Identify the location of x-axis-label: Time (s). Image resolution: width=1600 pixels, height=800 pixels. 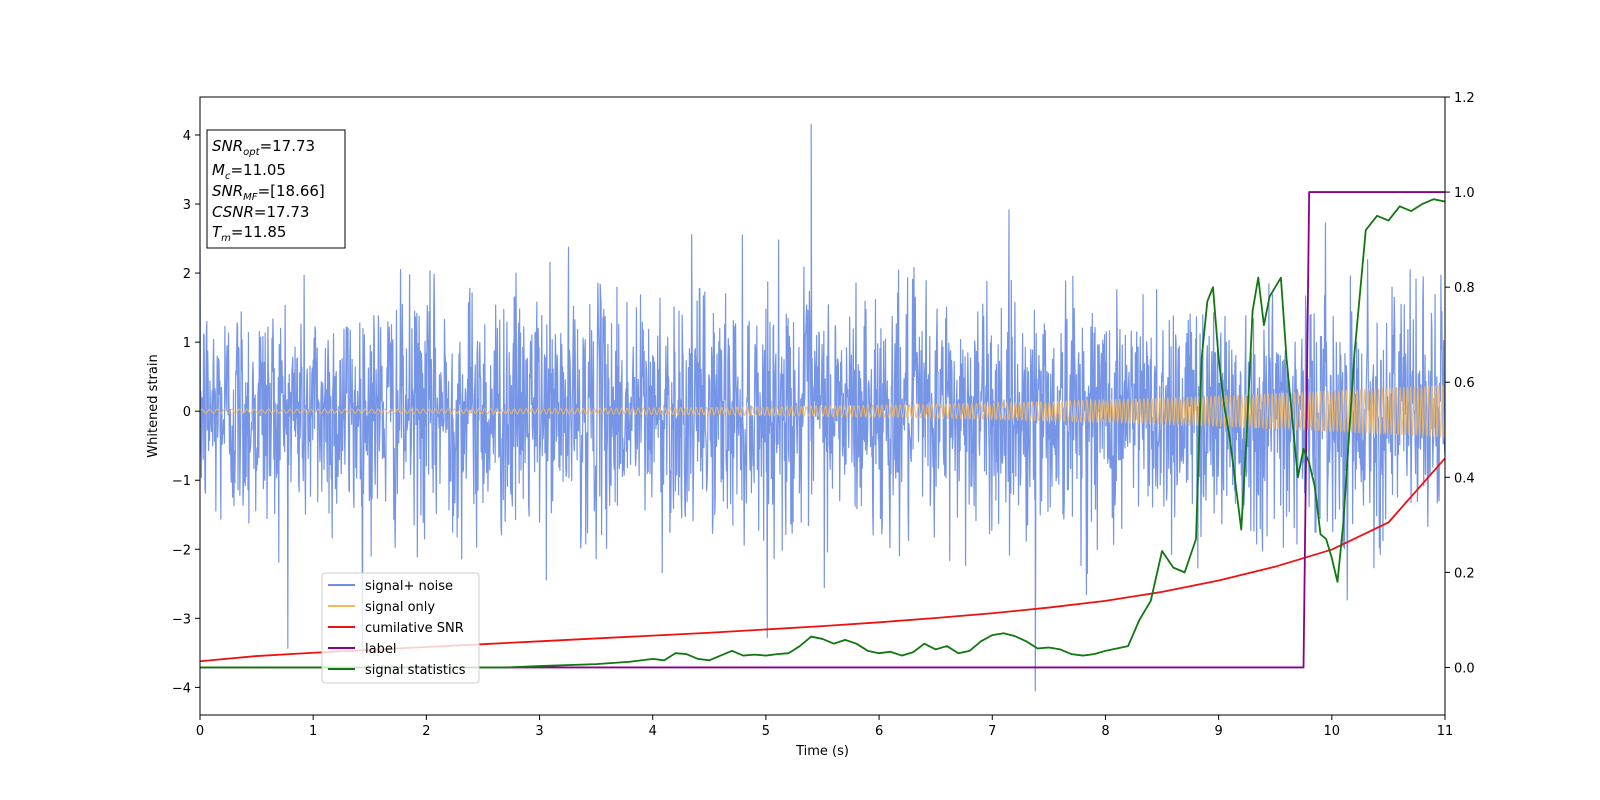
(822, 751).